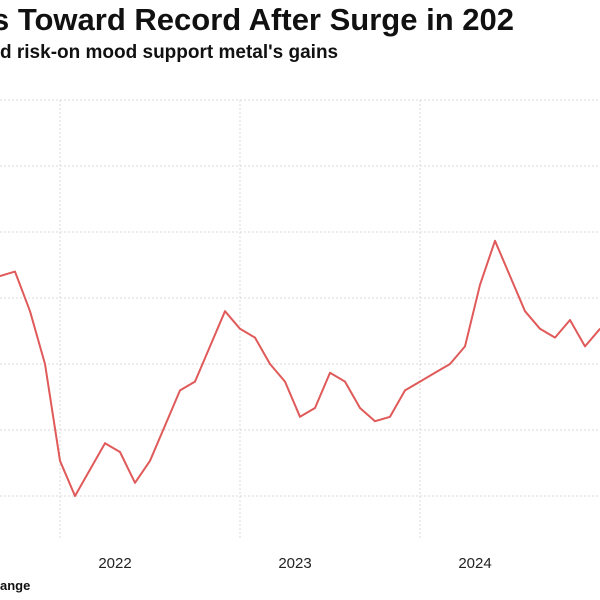 Image resolution: width=600 pixels, height=600 pixels. Describe the element at coordinates (15, 585) in the screenshot. I see `source-note: ange` at that location.